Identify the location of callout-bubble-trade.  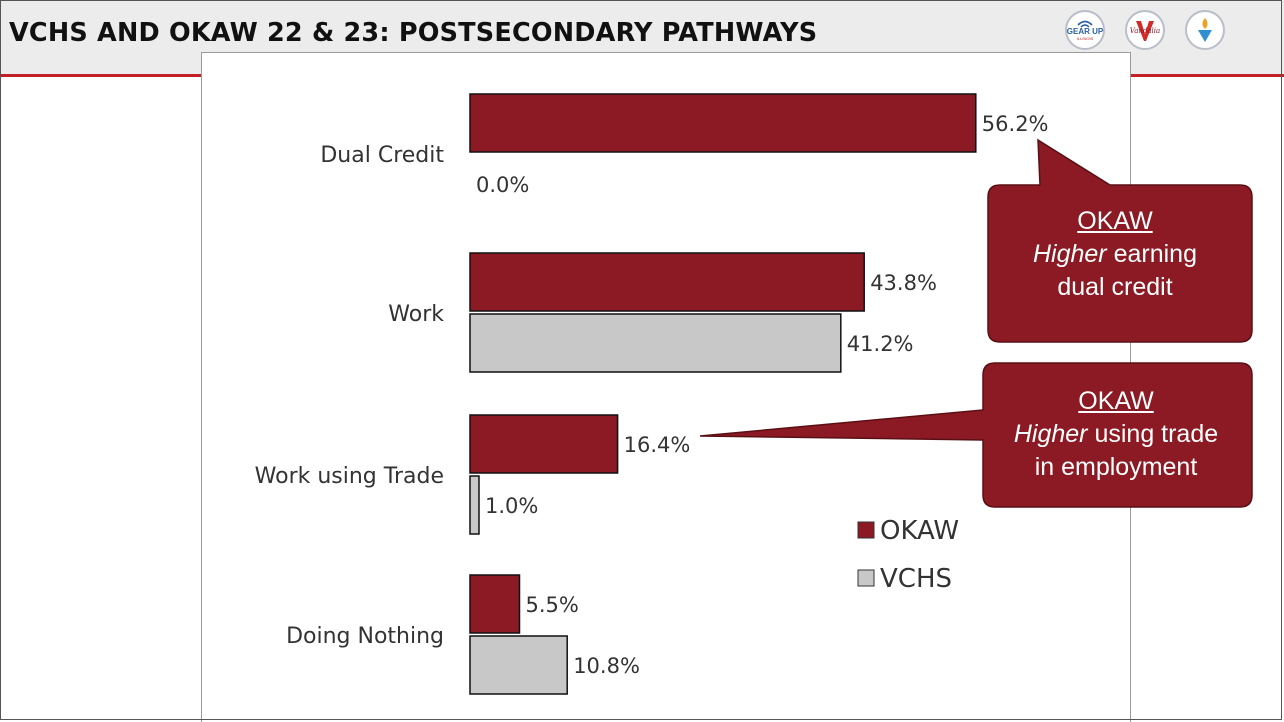
(976, 435).